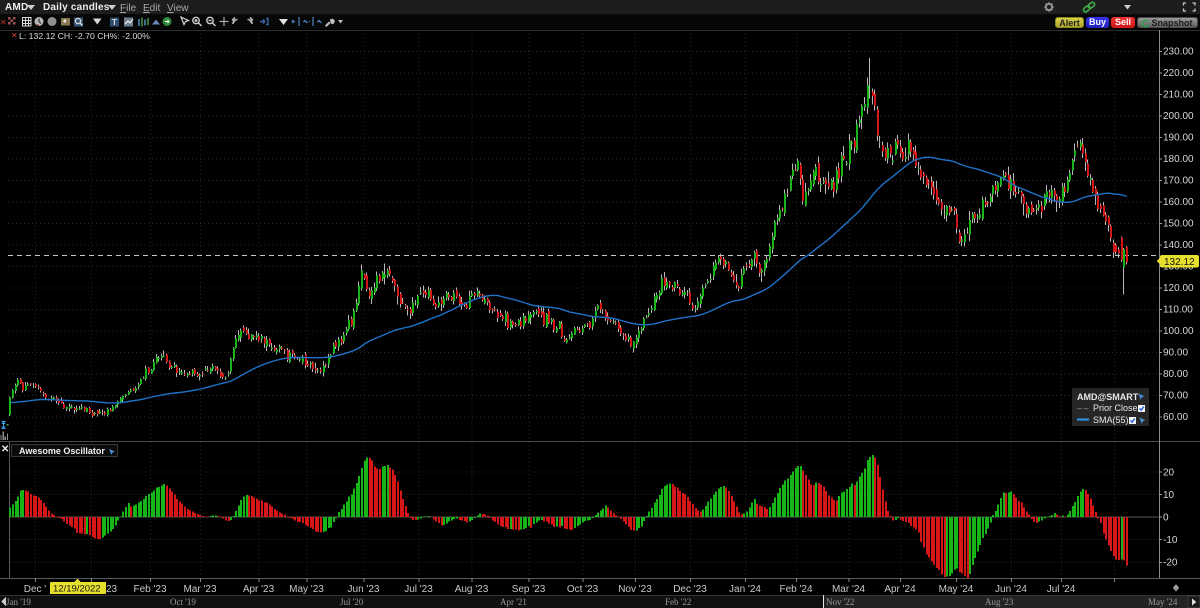 Image resolution: width=1200 pixels, height=608 pixels. What do you see at coordinates (418, 589) in the screenshot?
I see `svg-text: Jul '23` at bounding box center [418, 589].